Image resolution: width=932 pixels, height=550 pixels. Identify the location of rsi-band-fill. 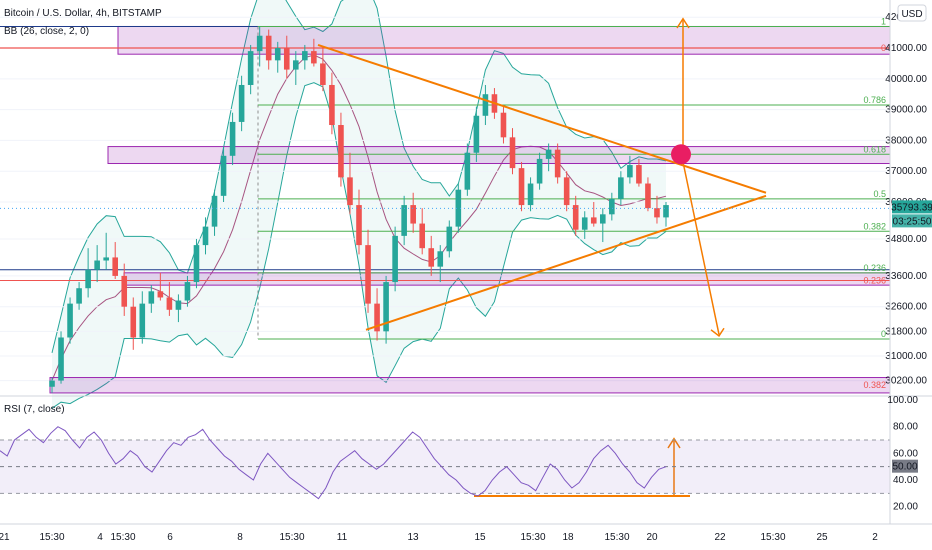
(445, 467).